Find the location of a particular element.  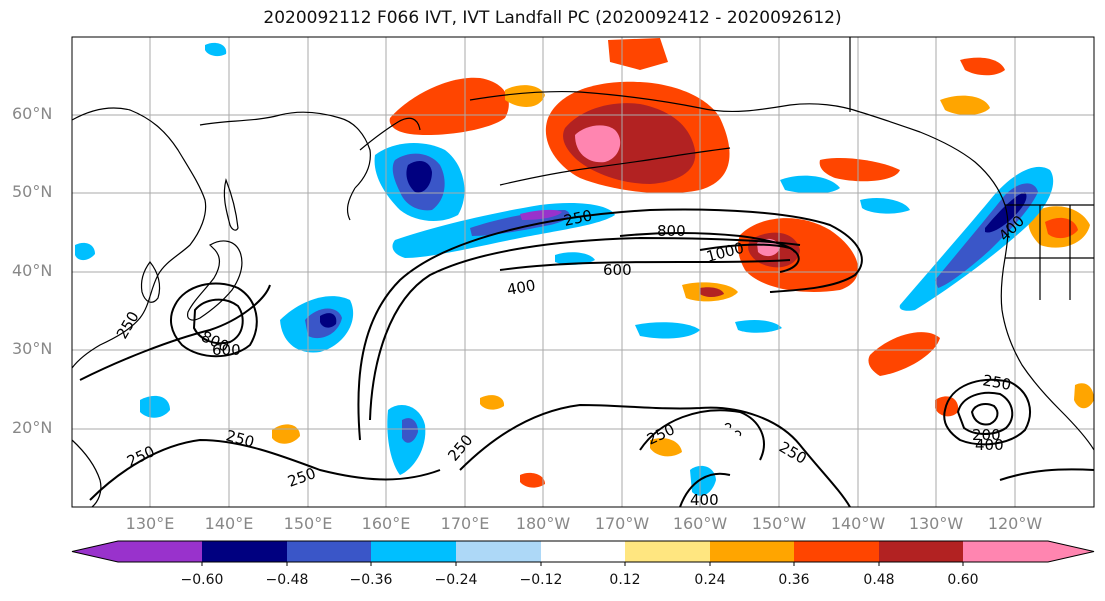

hawaii-islands is located at coordinates (733, 429).